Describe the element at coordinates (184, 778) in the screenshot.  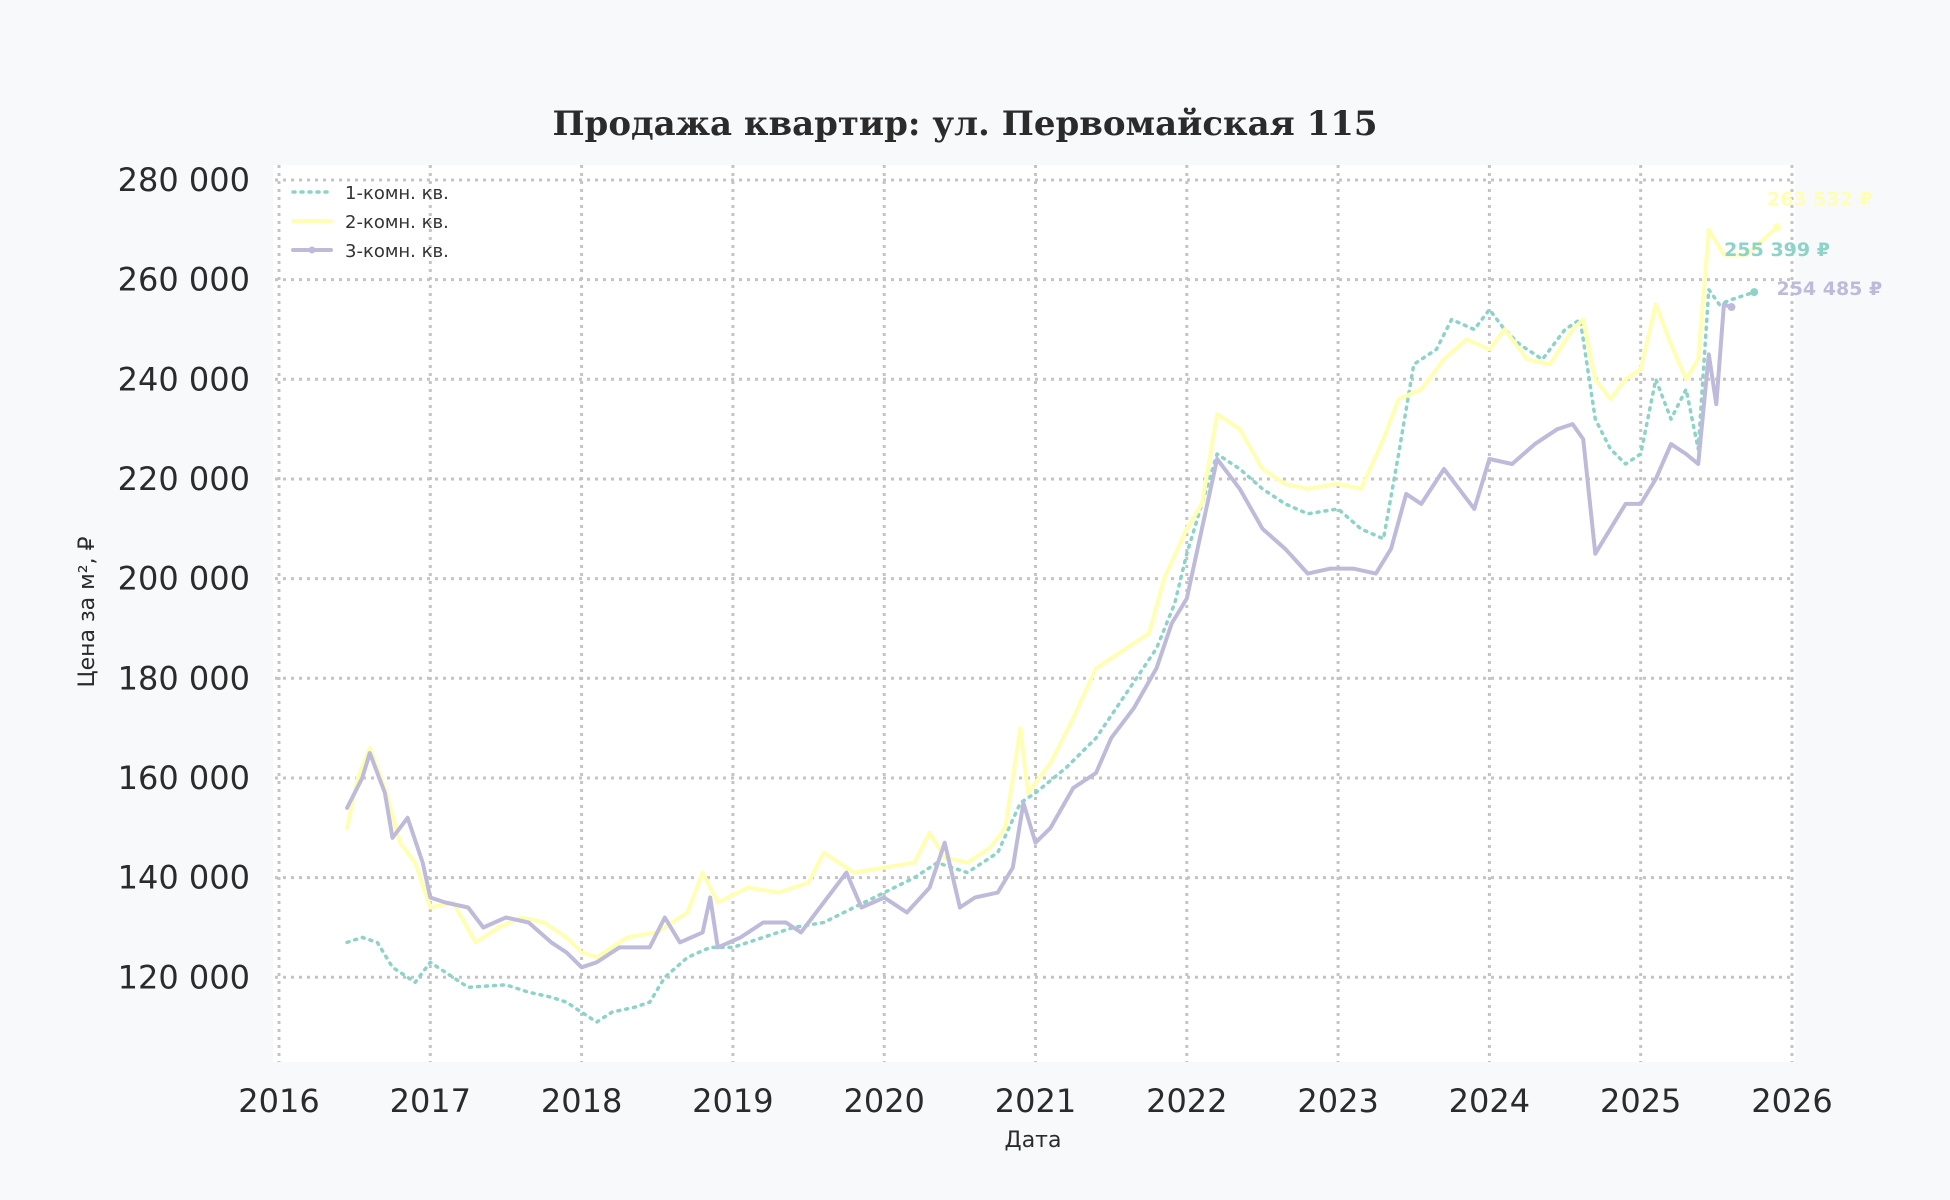
I see `y-tick-label: 160 000` at that location.